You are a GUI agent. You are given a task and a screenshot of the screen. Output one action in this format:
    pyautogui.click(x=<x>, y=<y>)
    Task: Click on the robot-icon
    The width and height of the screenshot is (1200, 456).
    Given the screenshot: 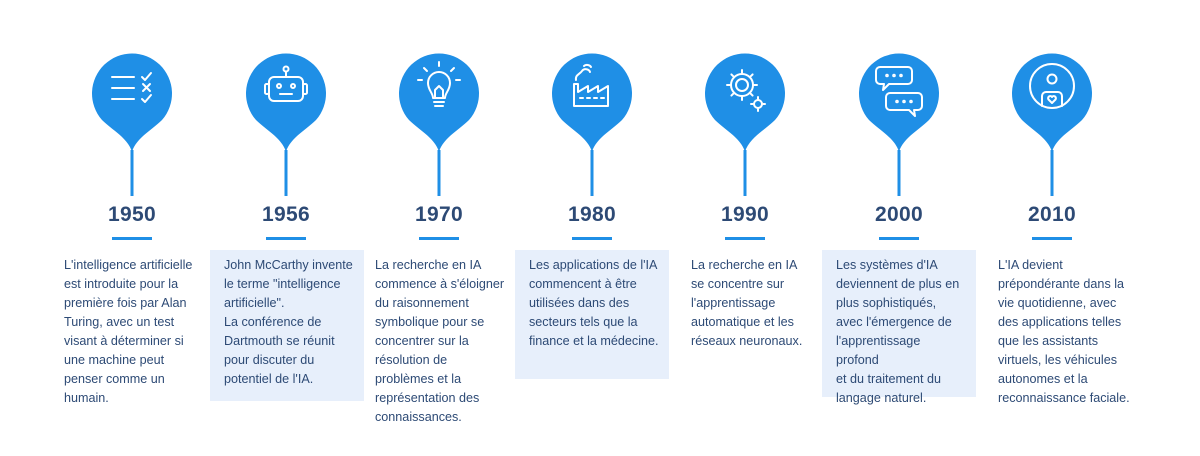 What is the action you would take?
    pyautogui.click(x=286, y=83)
    